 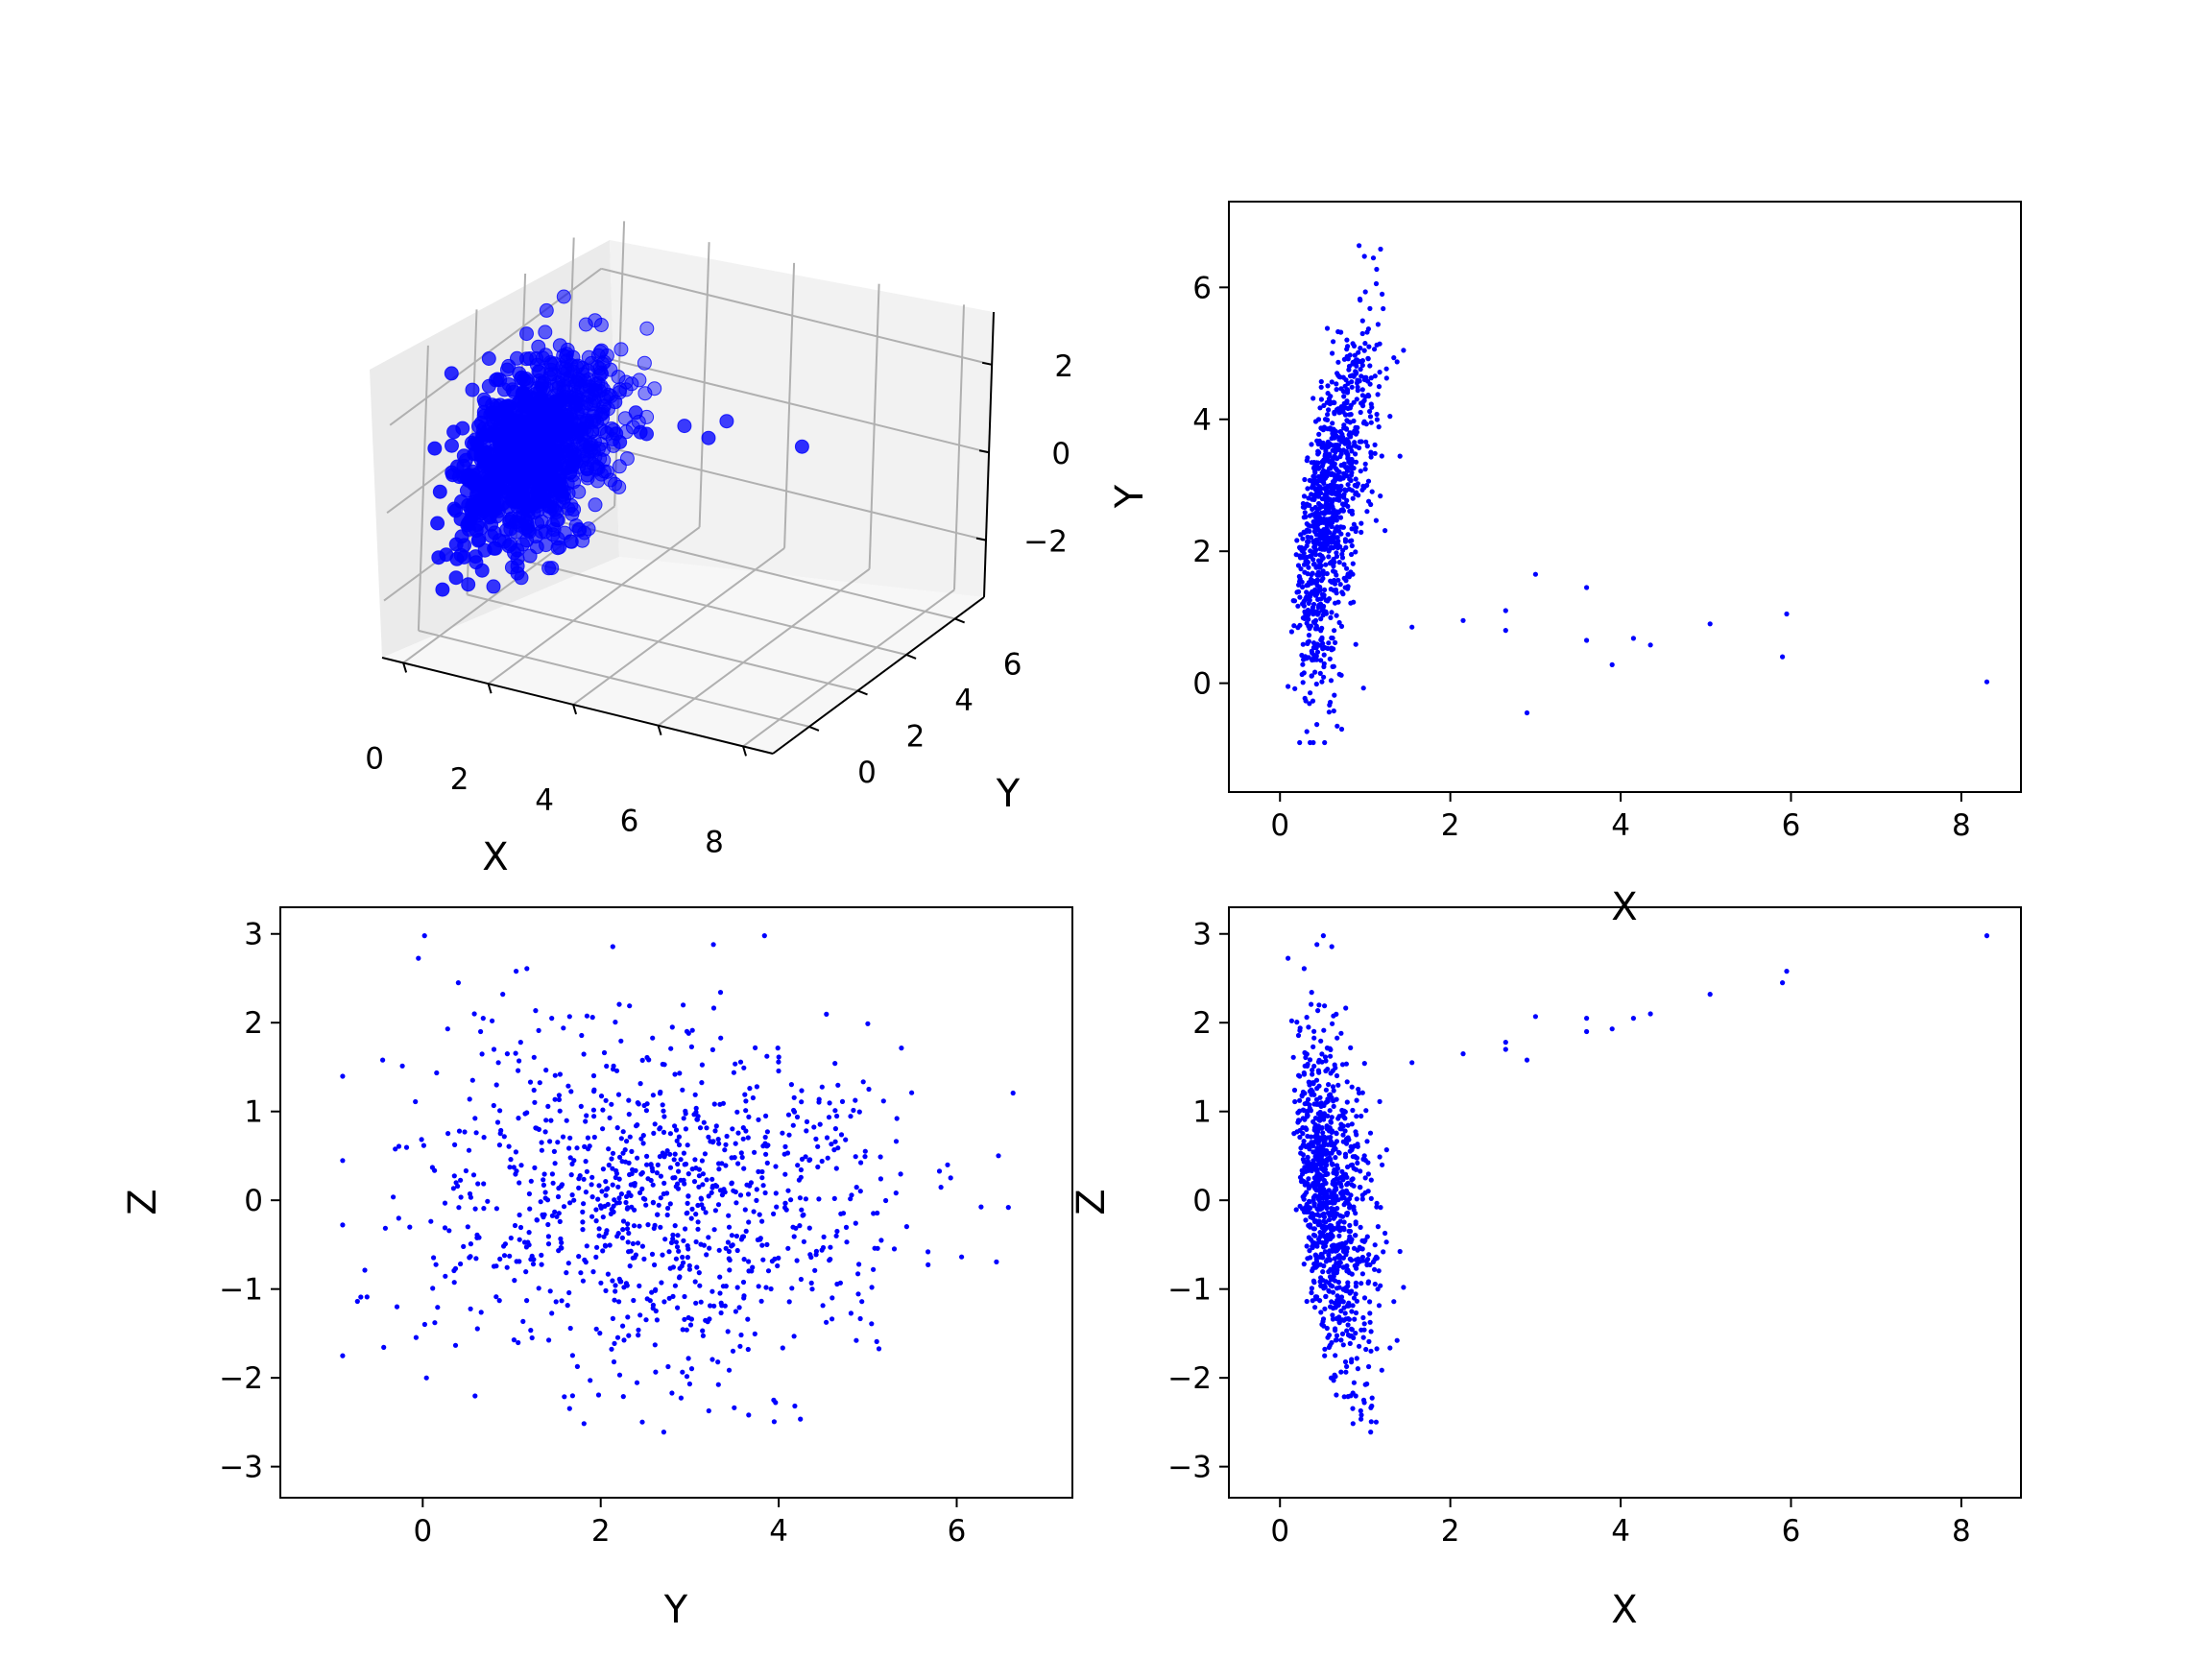 What do you see at coordinates (958, 1531) in the screenshot?
I see `yz-x-tick-label: 6` at bounding box center [958, 1531].